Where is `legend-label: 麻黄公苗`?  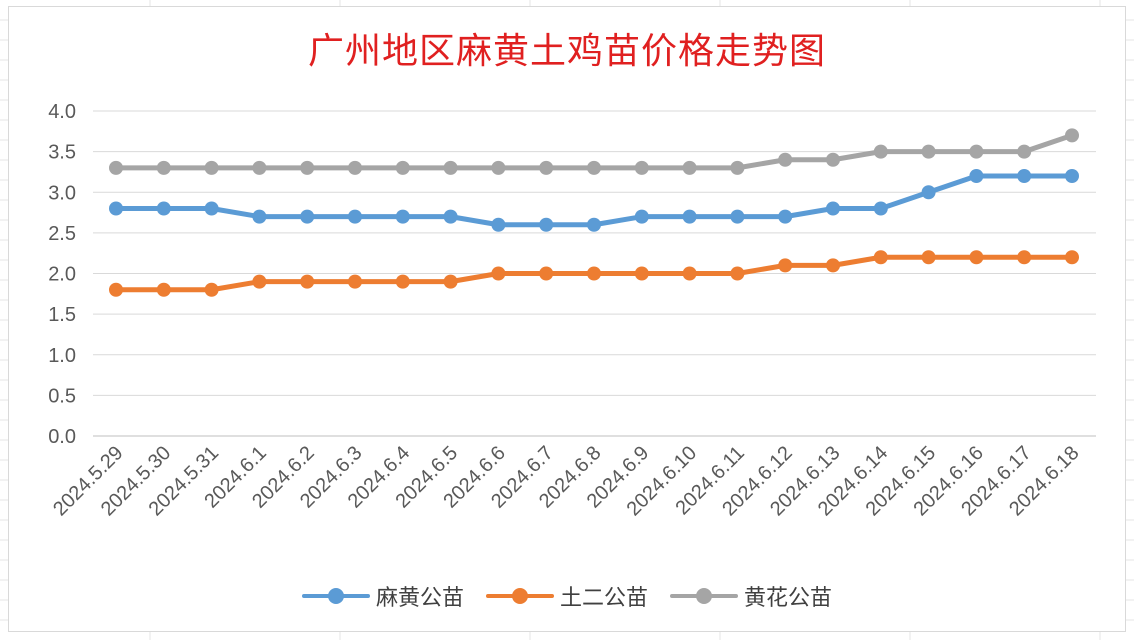 legend-label: 麻黄公苗 is located at coordinates (419, 598).